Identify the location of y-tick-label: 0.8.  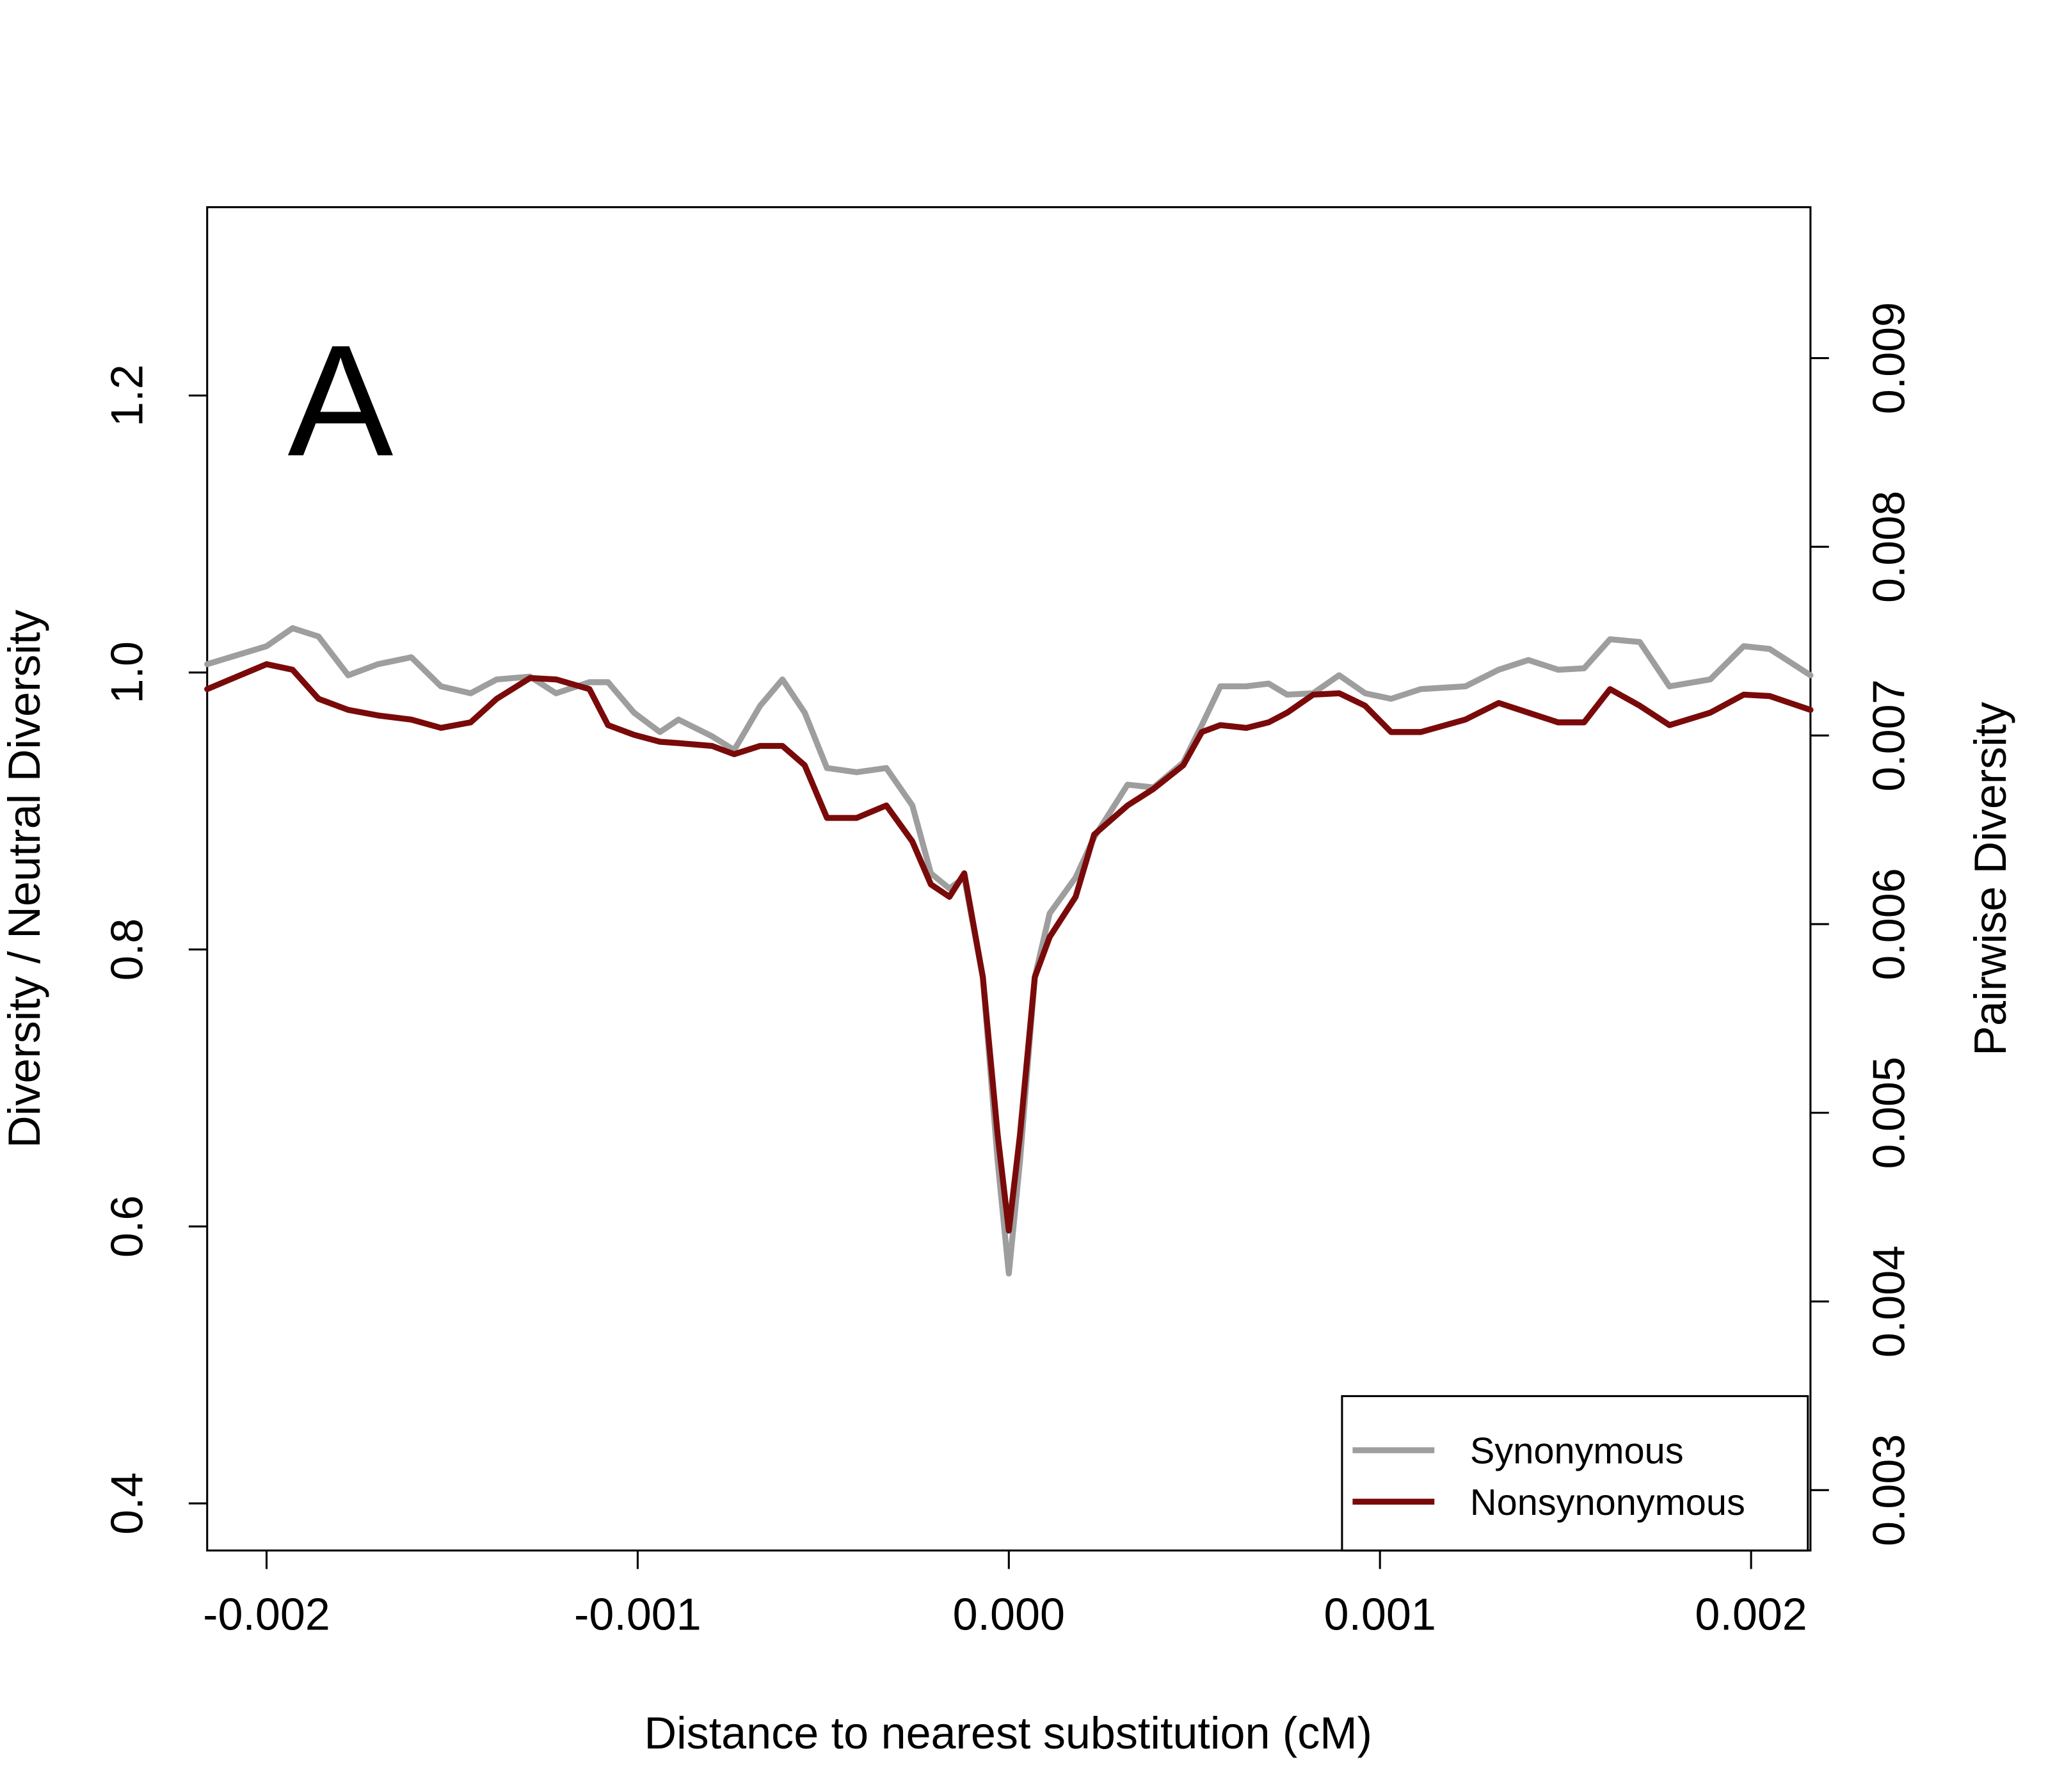
(127, 949).